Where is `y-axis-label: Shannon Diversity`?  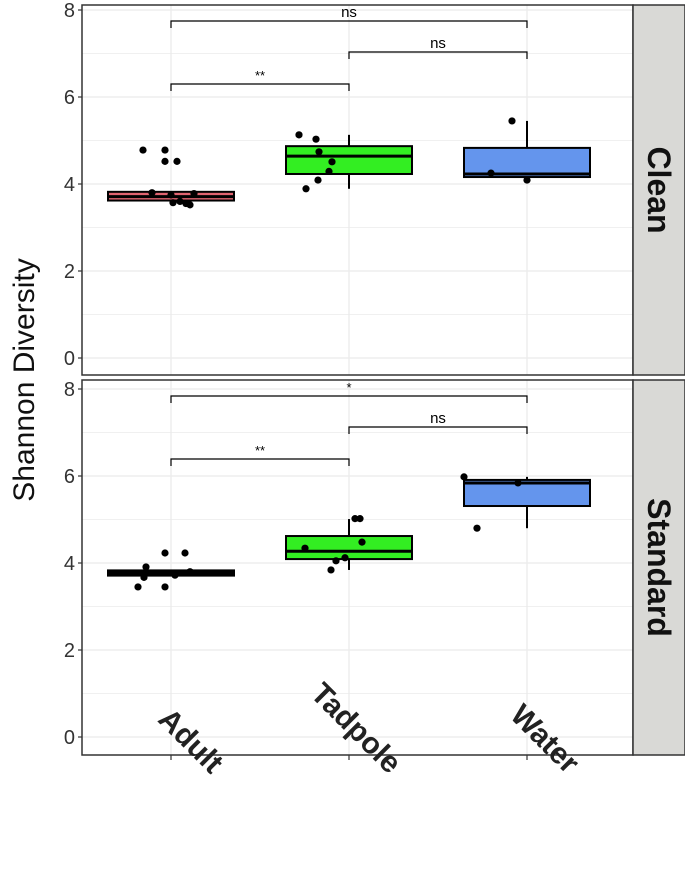
y-axis-label: Shannon Diversity is located at coordinates (24, 379).